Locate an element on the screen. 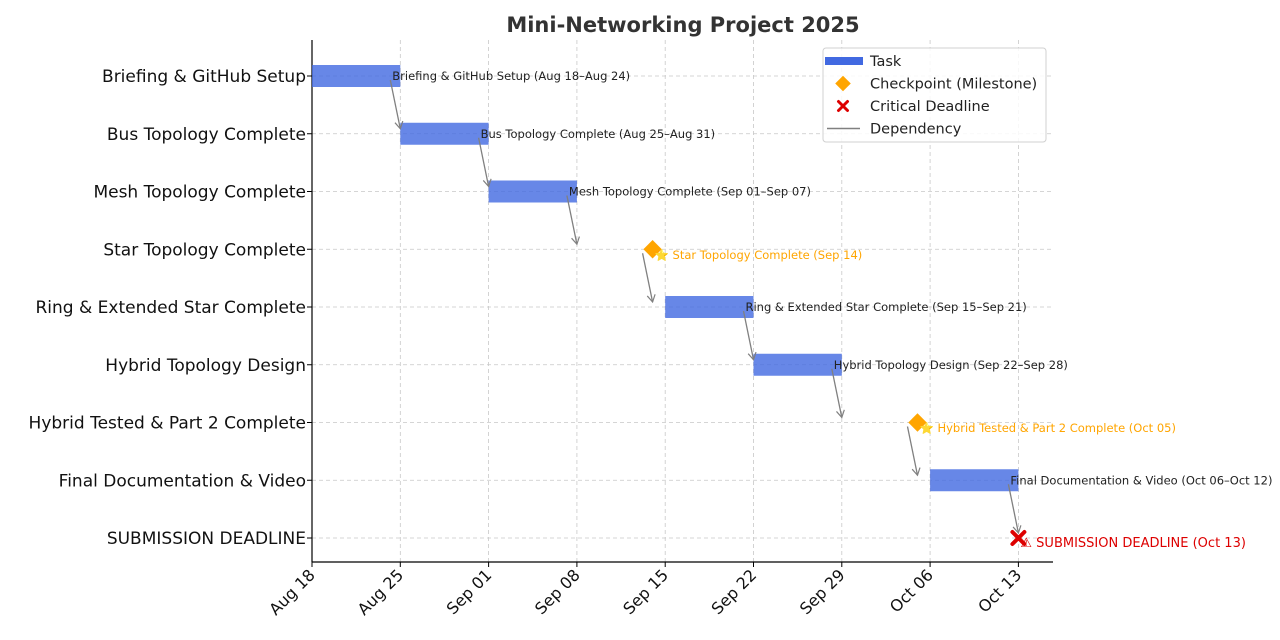 The height and width of the screenshot is (640, 1280). y-tick-label: Briefing & GitHub Setup is located at coordinates (204, 77).